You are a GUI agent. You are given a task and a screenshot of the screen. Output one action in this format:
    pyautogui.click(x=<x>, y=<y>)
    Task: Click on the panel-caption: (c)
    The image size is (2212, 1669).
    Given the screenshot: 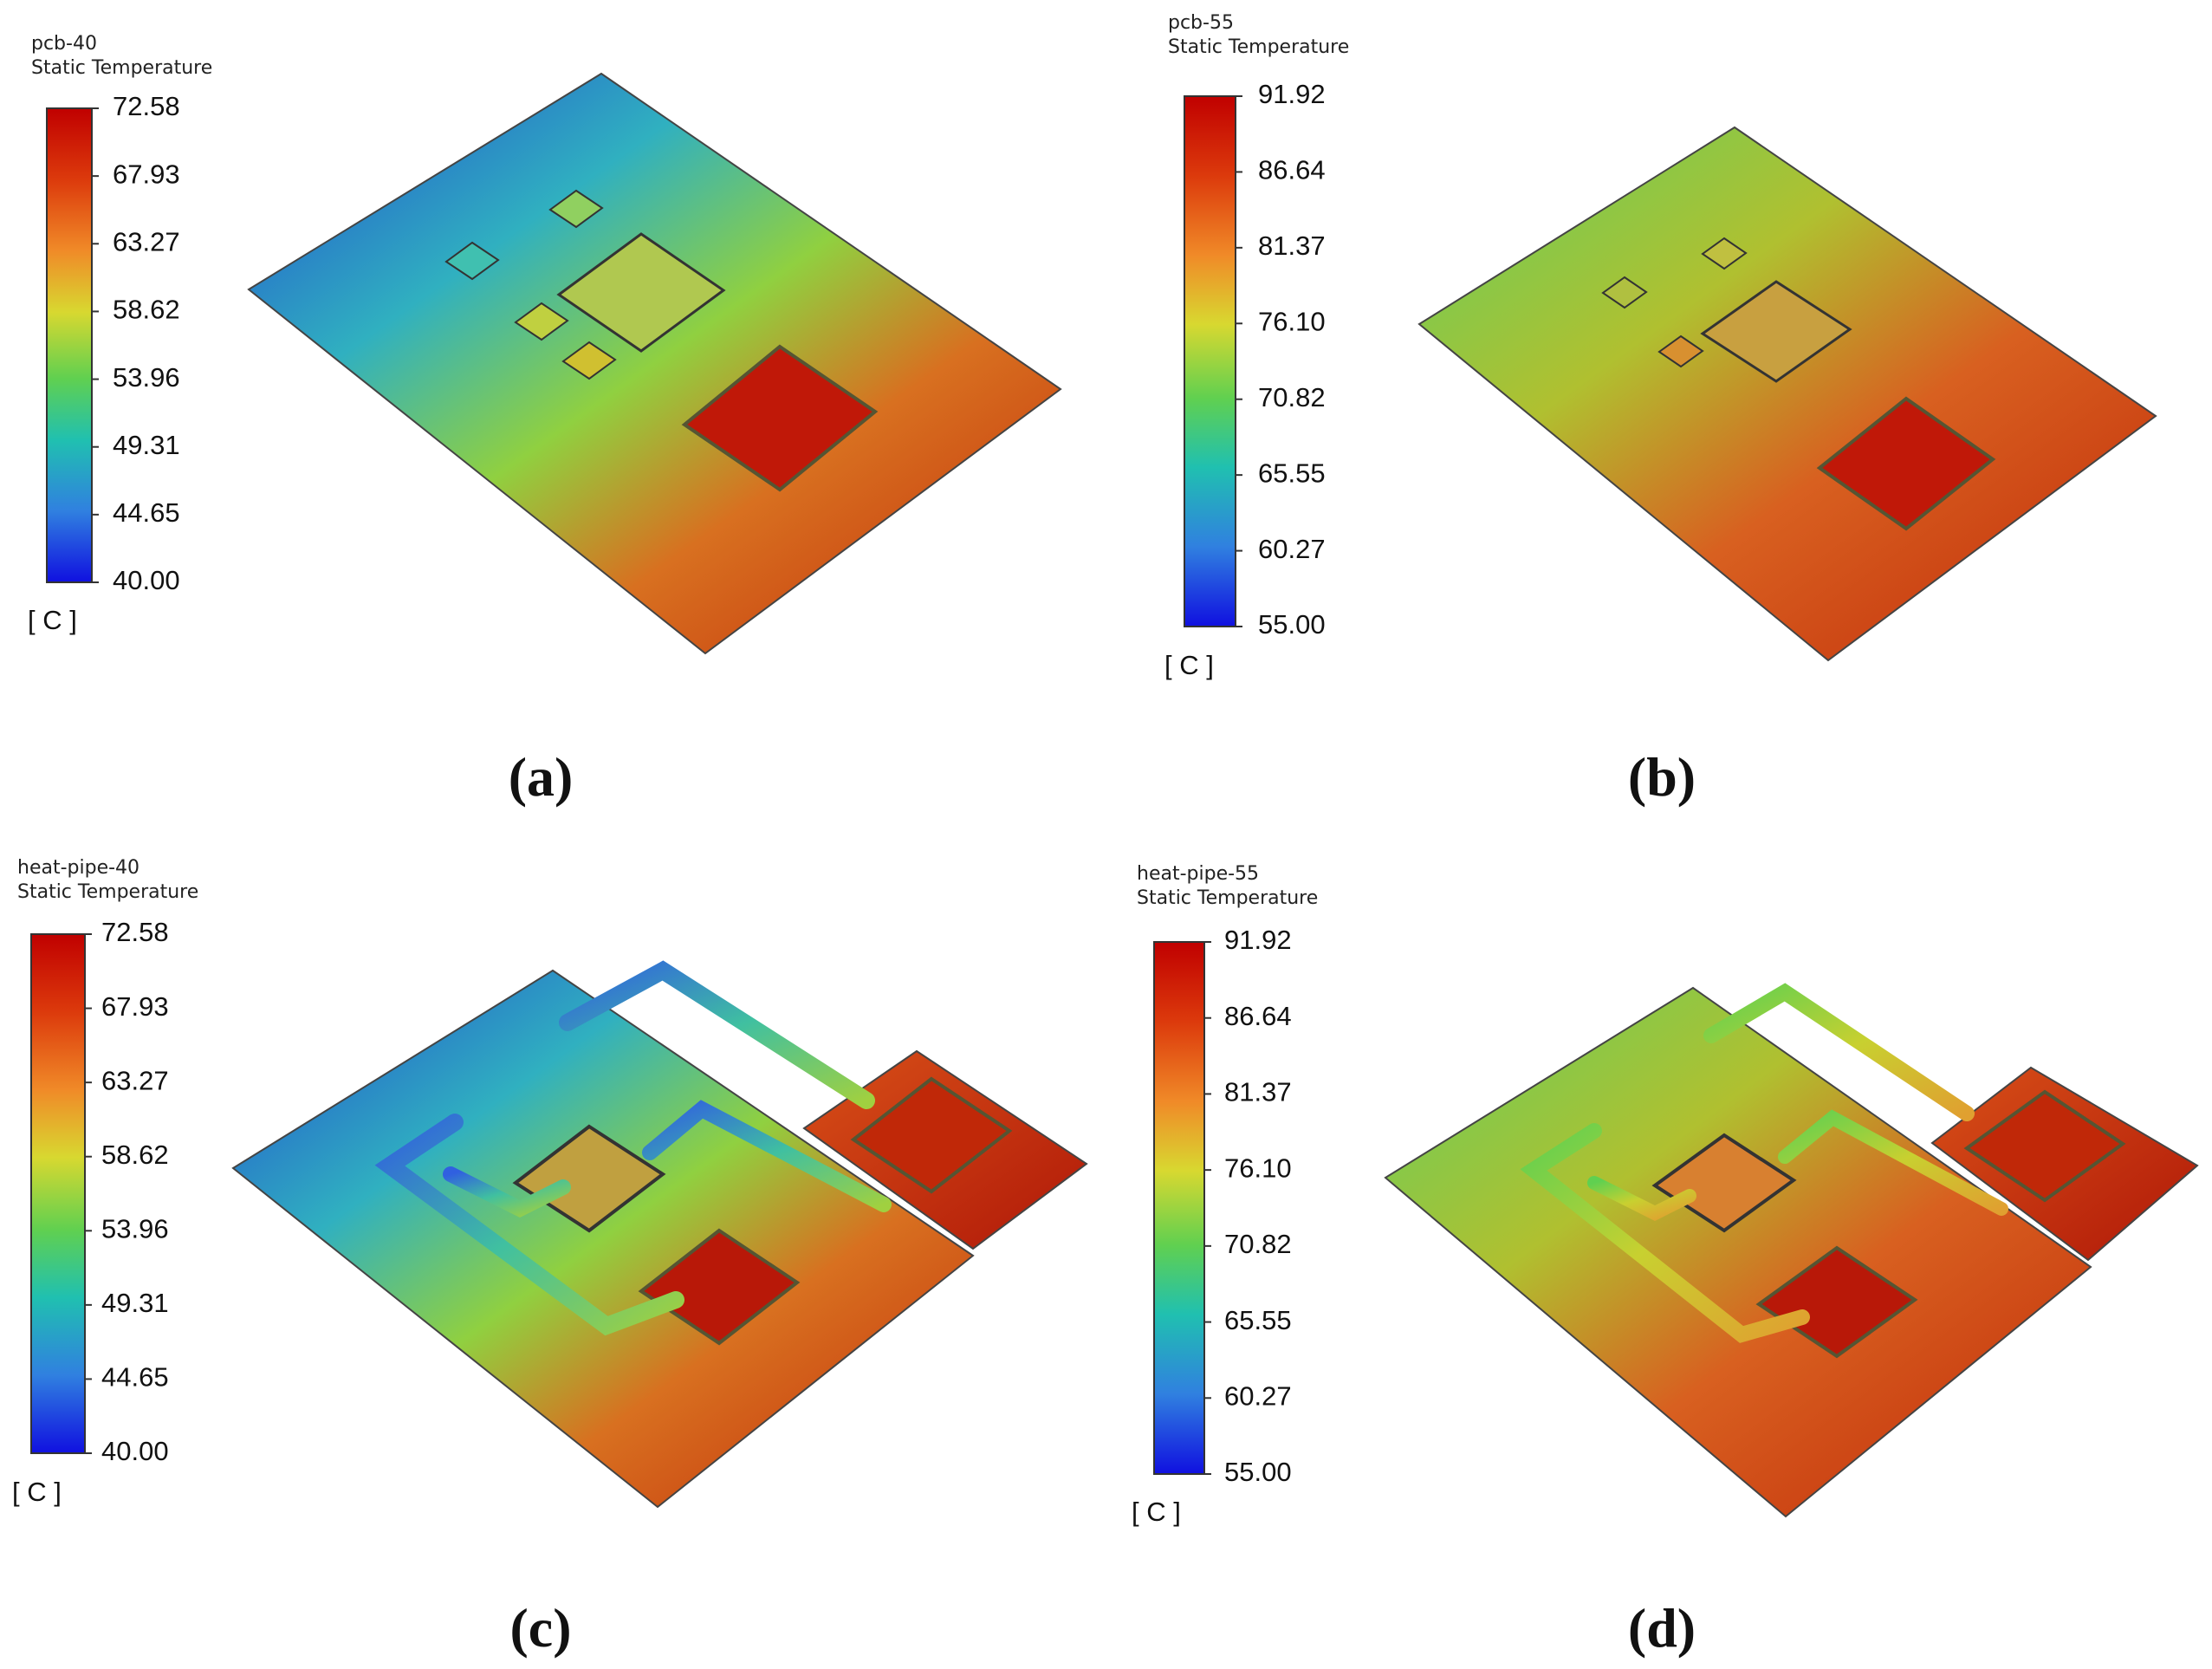 What is the action you would take?
    pyautogui.click(x=540, y=1628)
    